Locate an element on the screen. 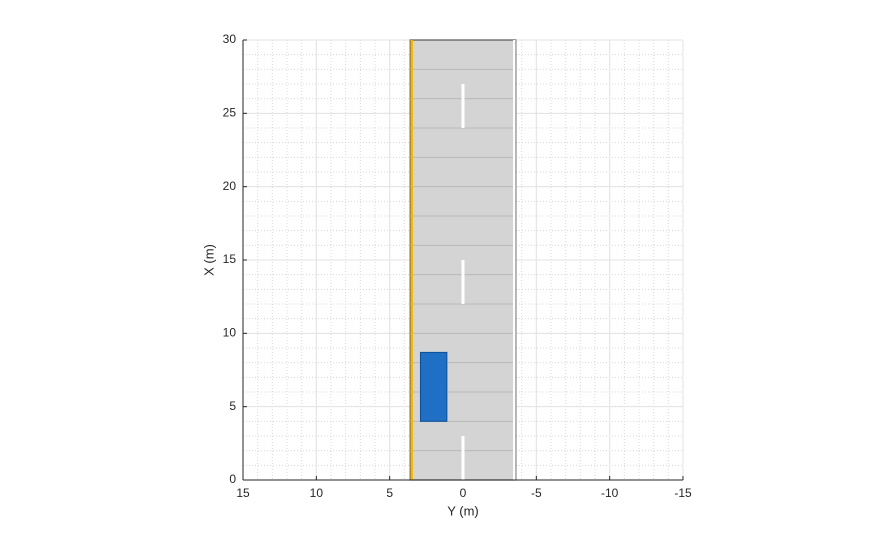 The image size is (895, 540). y-tick-label: 15 is located at coordinates (230, 259).